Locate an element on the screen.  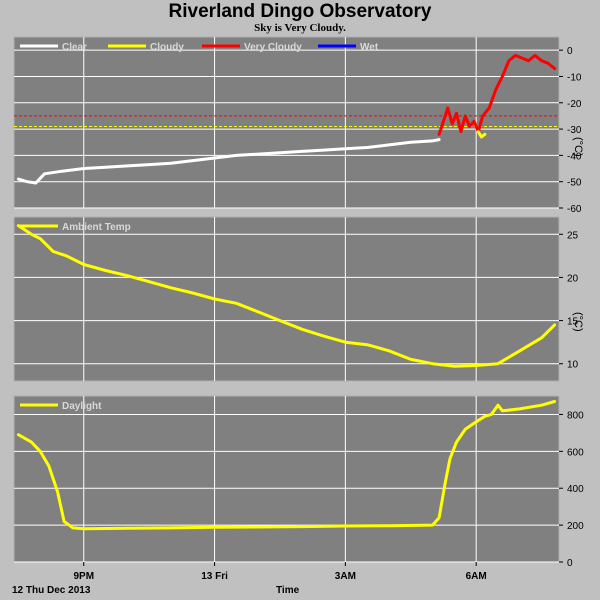
x-axis-ticks: 9PM 13 Fri 3AM 6AM is located at coordinates (280, 572).